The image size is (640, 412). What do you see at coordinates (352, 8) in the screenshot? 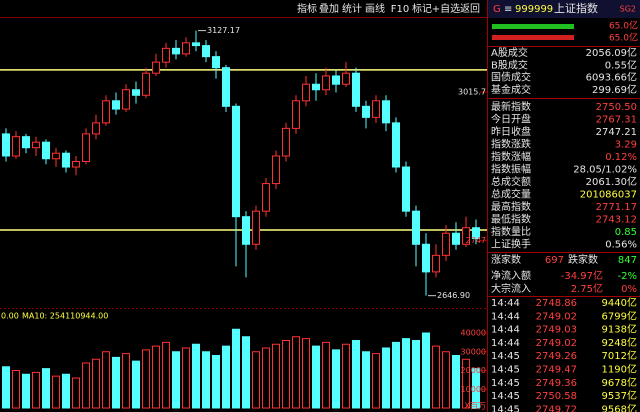
I see `toolbar-button: 统计` at bounding box center [352, 8].